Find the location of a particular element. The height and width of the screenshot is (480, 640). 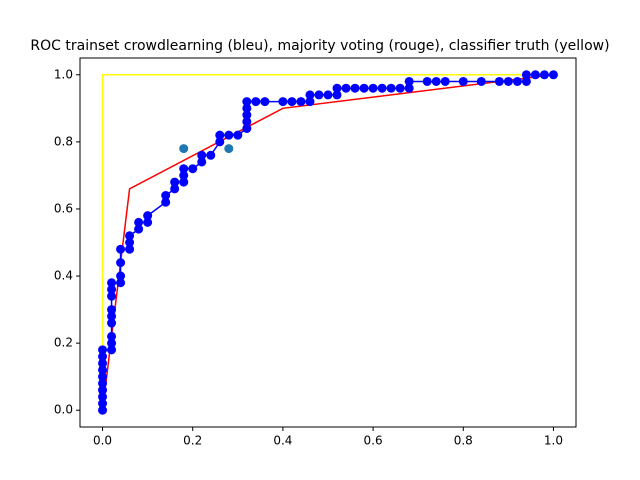

x-tick-label: 0.4 is located at coordinates (282, 441).